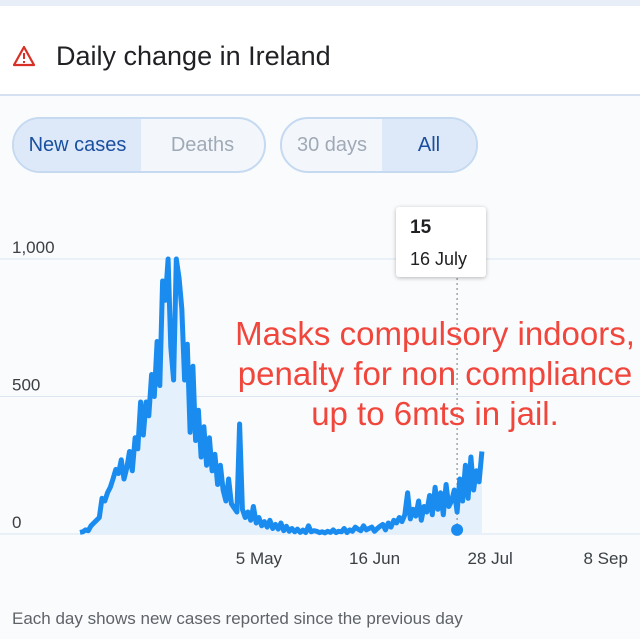 Image resolution: width=640 pixels, height=639 pixels. What do you see at coordinates (421, 227) in the screenshot?
I see `tooltip-value: 15` at bounding box center [421, 227].